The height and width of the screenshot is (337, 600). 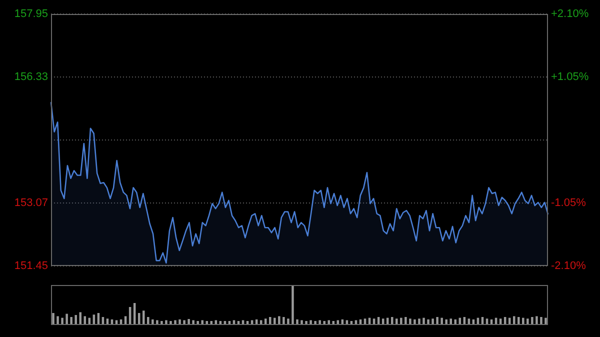 I want to click on y-tick-label: 157.95, so click(x=31, y=14).